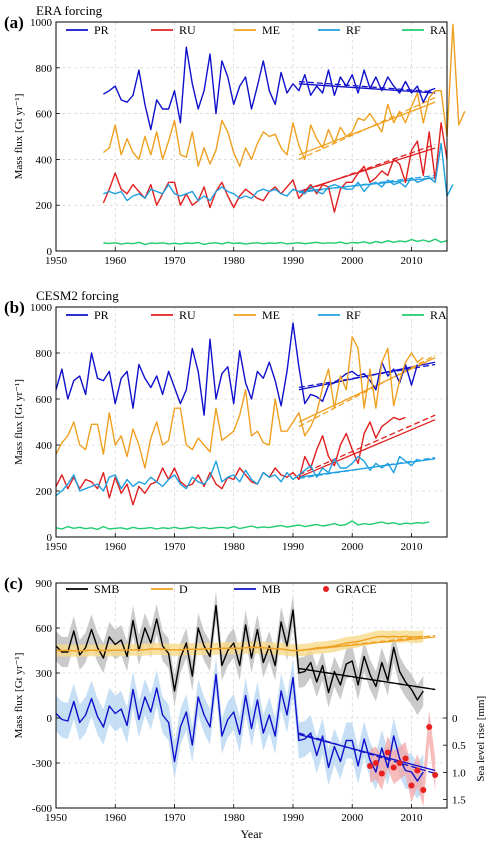 This screenshot has height=843, width=500. I want to click on y-tick-label: 300, so click(44, 674).